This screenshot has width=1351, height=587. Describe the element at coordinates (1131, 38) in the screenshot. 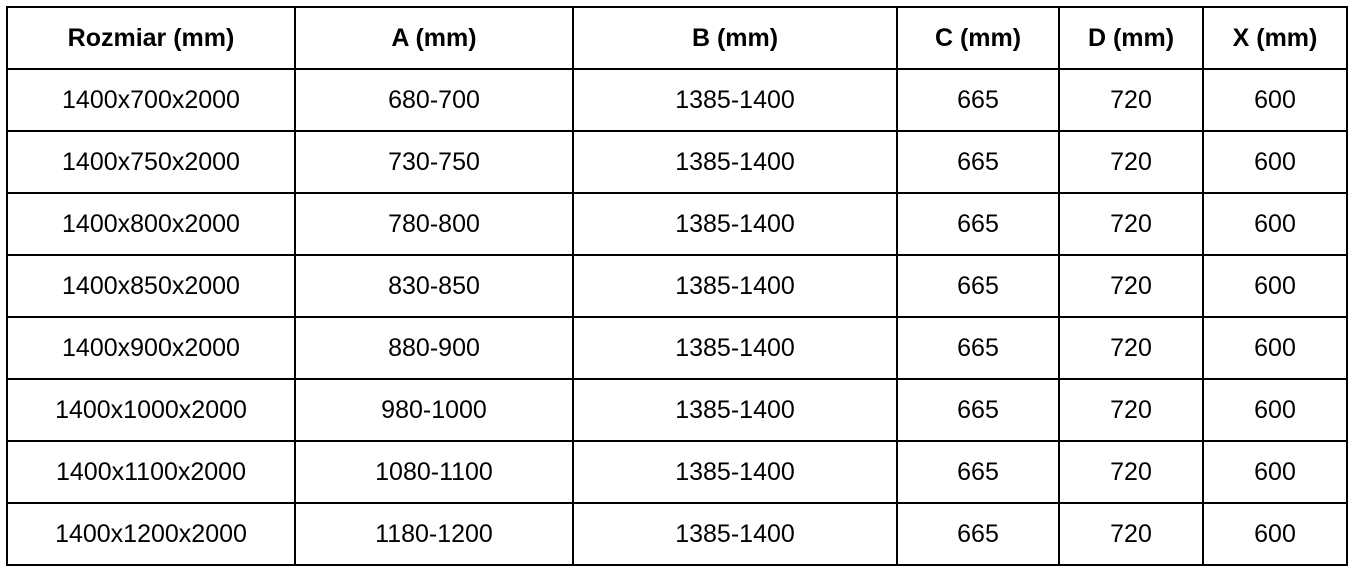

I see `column-header: D (mm)` at that location.